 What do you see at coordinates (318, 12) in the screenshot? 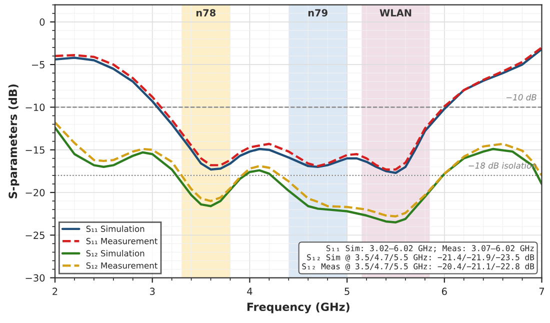
I see `band-label: n79` at bounding box center [318, 12].